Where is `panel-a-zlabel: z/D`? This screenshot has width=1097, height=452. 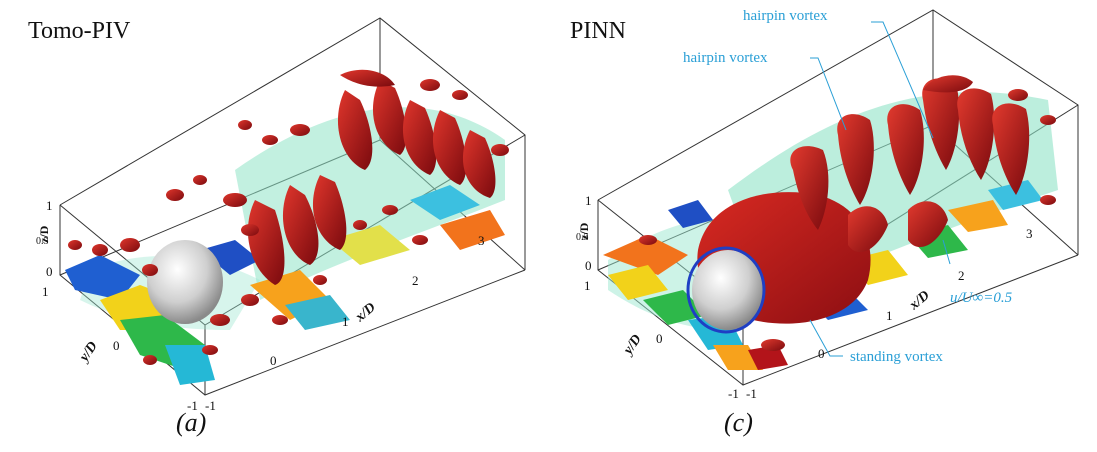
panel-a-zlabel: z/D is located at coordinates (44, 234).